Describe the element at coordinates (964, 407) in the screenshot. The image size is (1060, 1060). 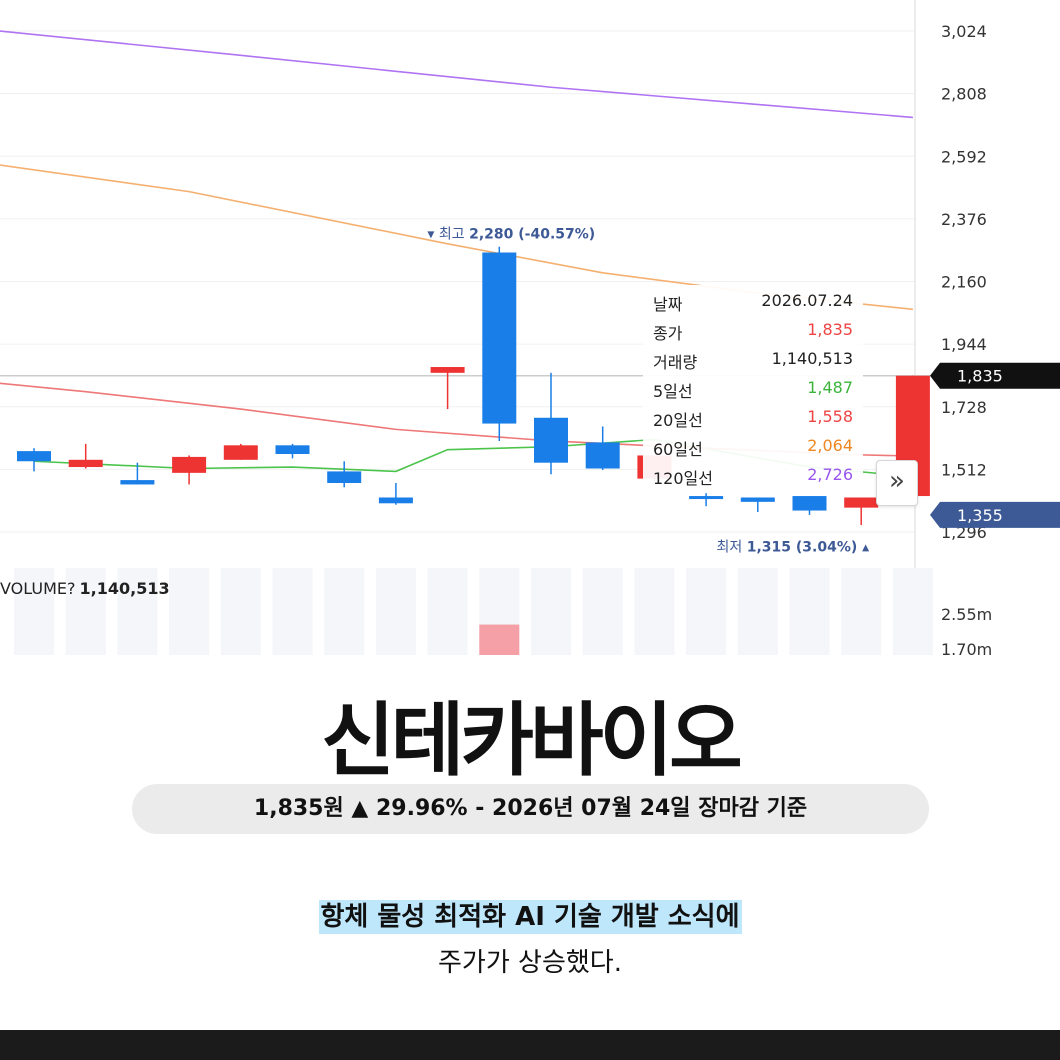
I see `y-tick-label: 1,728` at that location.